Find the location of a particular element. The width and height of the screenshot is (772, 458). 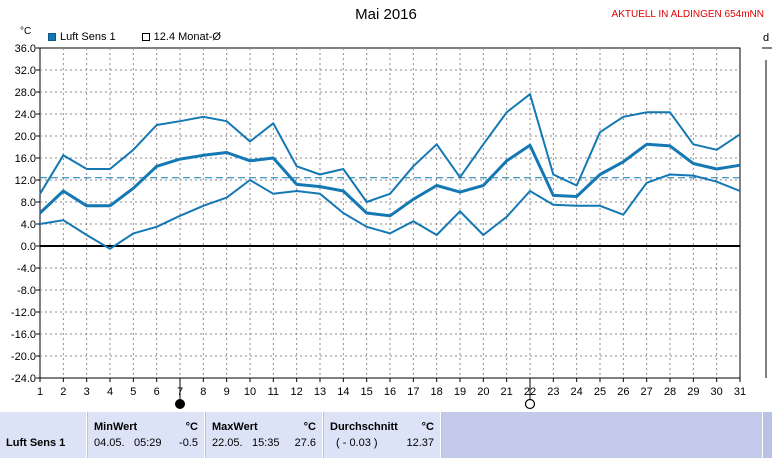

x-tick-label: 18 is located at coordinates (437, 392).